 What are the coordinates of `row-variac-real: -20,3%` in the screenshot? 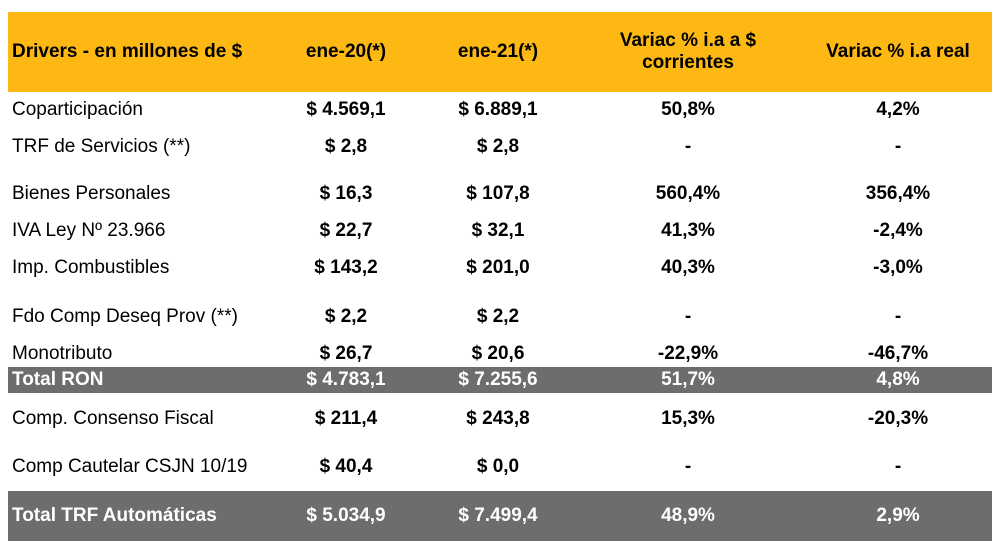 It's located at (898, 418).